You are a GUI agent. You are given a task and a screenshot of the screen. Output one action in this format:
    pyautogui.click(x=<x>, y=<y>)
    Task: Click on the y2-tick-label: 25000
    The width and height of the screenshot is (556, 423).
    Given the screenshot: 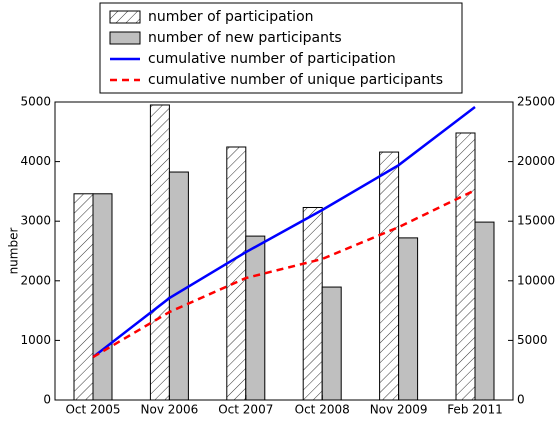 What is the action you would take?
    pyautogui.click(x=536, y=102)
    